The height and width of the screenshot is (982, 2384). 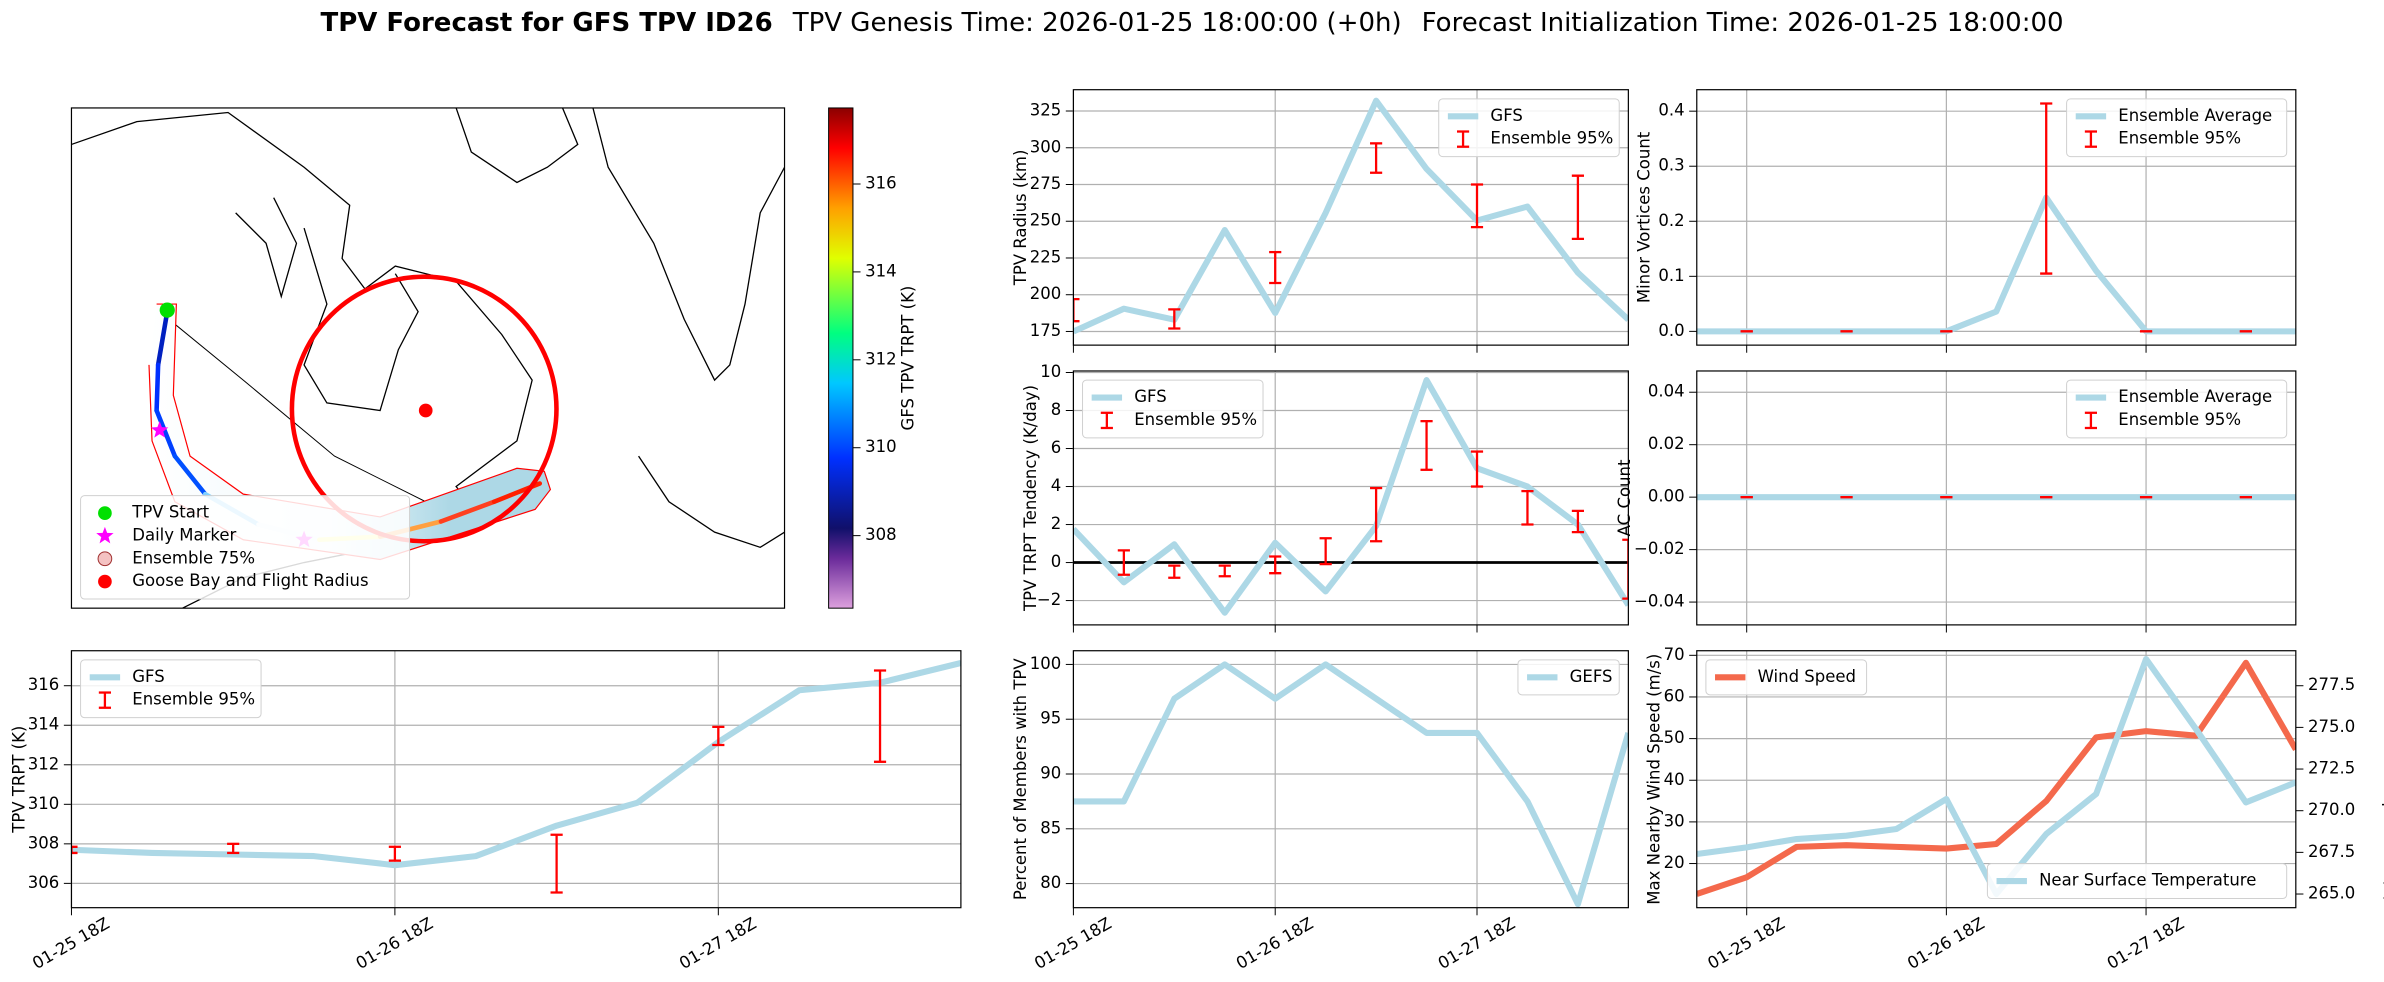 What do you see at coordinates (881, 270) in the screenshot?
I see `colorbar-tick-label: 314` at bounding box center [881, 270].